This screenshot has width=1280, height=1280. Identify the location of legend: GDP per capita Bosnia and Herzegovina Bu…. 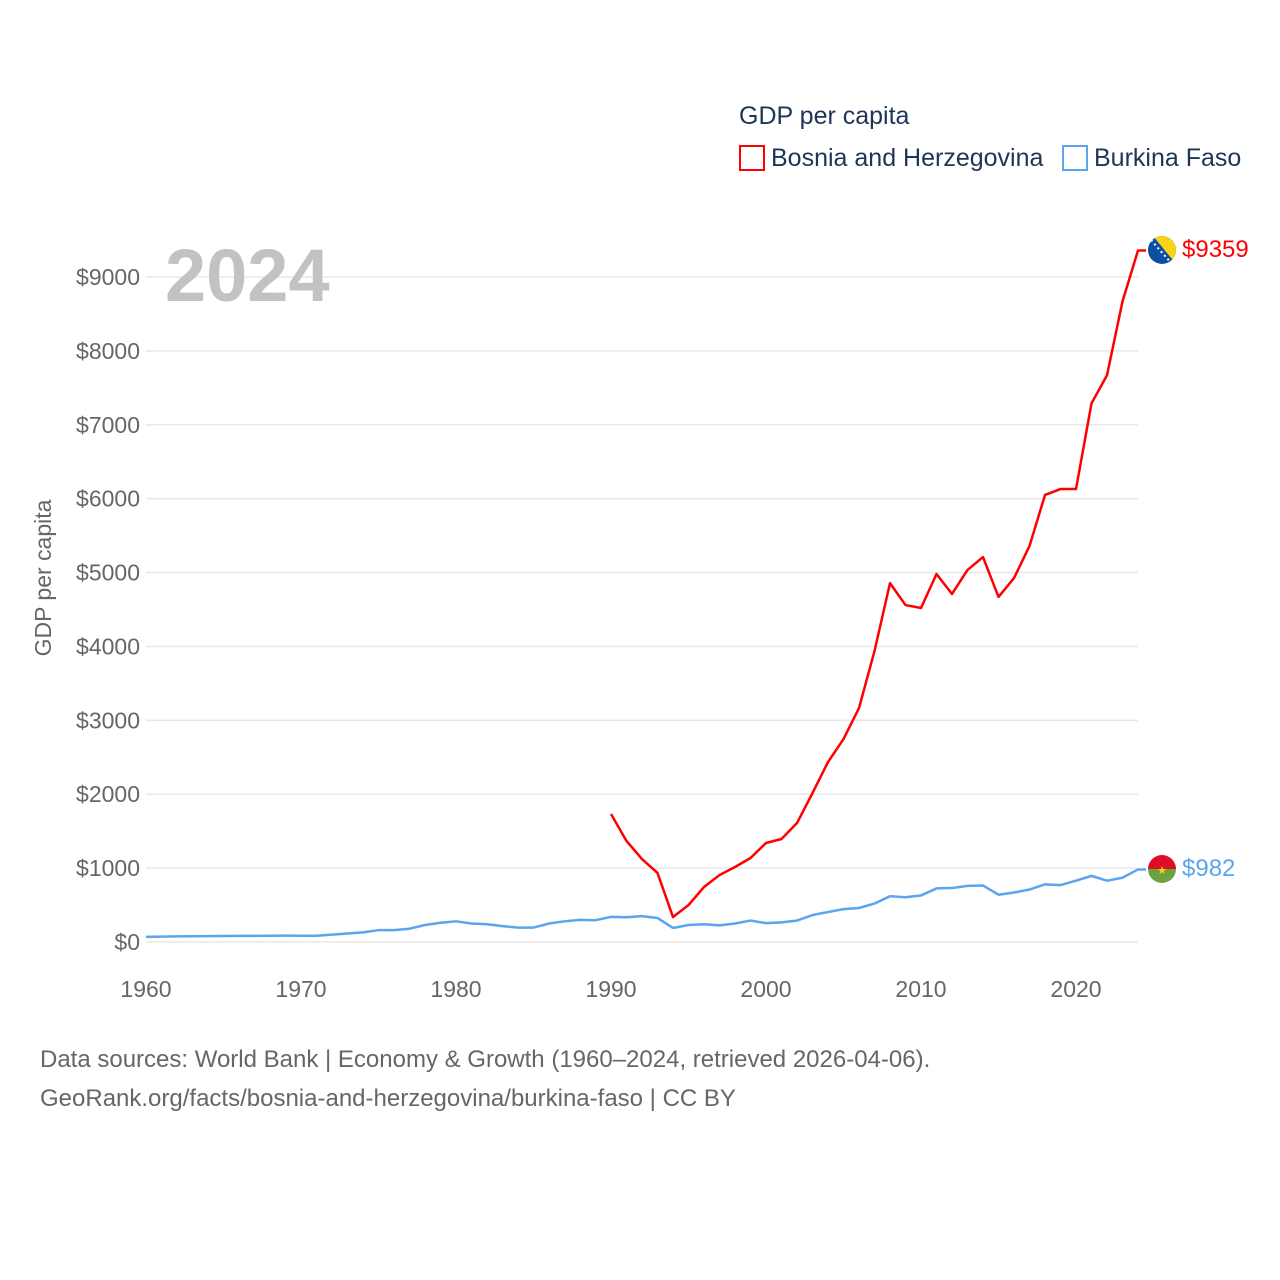
(990, 137).